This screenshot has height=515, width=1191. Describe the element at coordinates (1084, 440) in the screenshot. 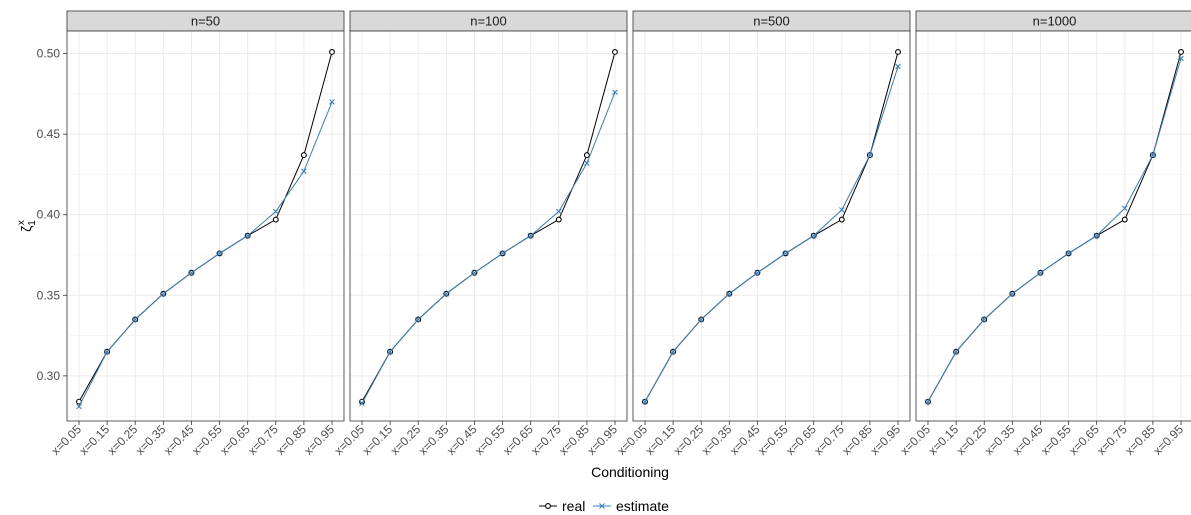

I see `x-tick-label-n-1000-6: x=0.65` at that location.